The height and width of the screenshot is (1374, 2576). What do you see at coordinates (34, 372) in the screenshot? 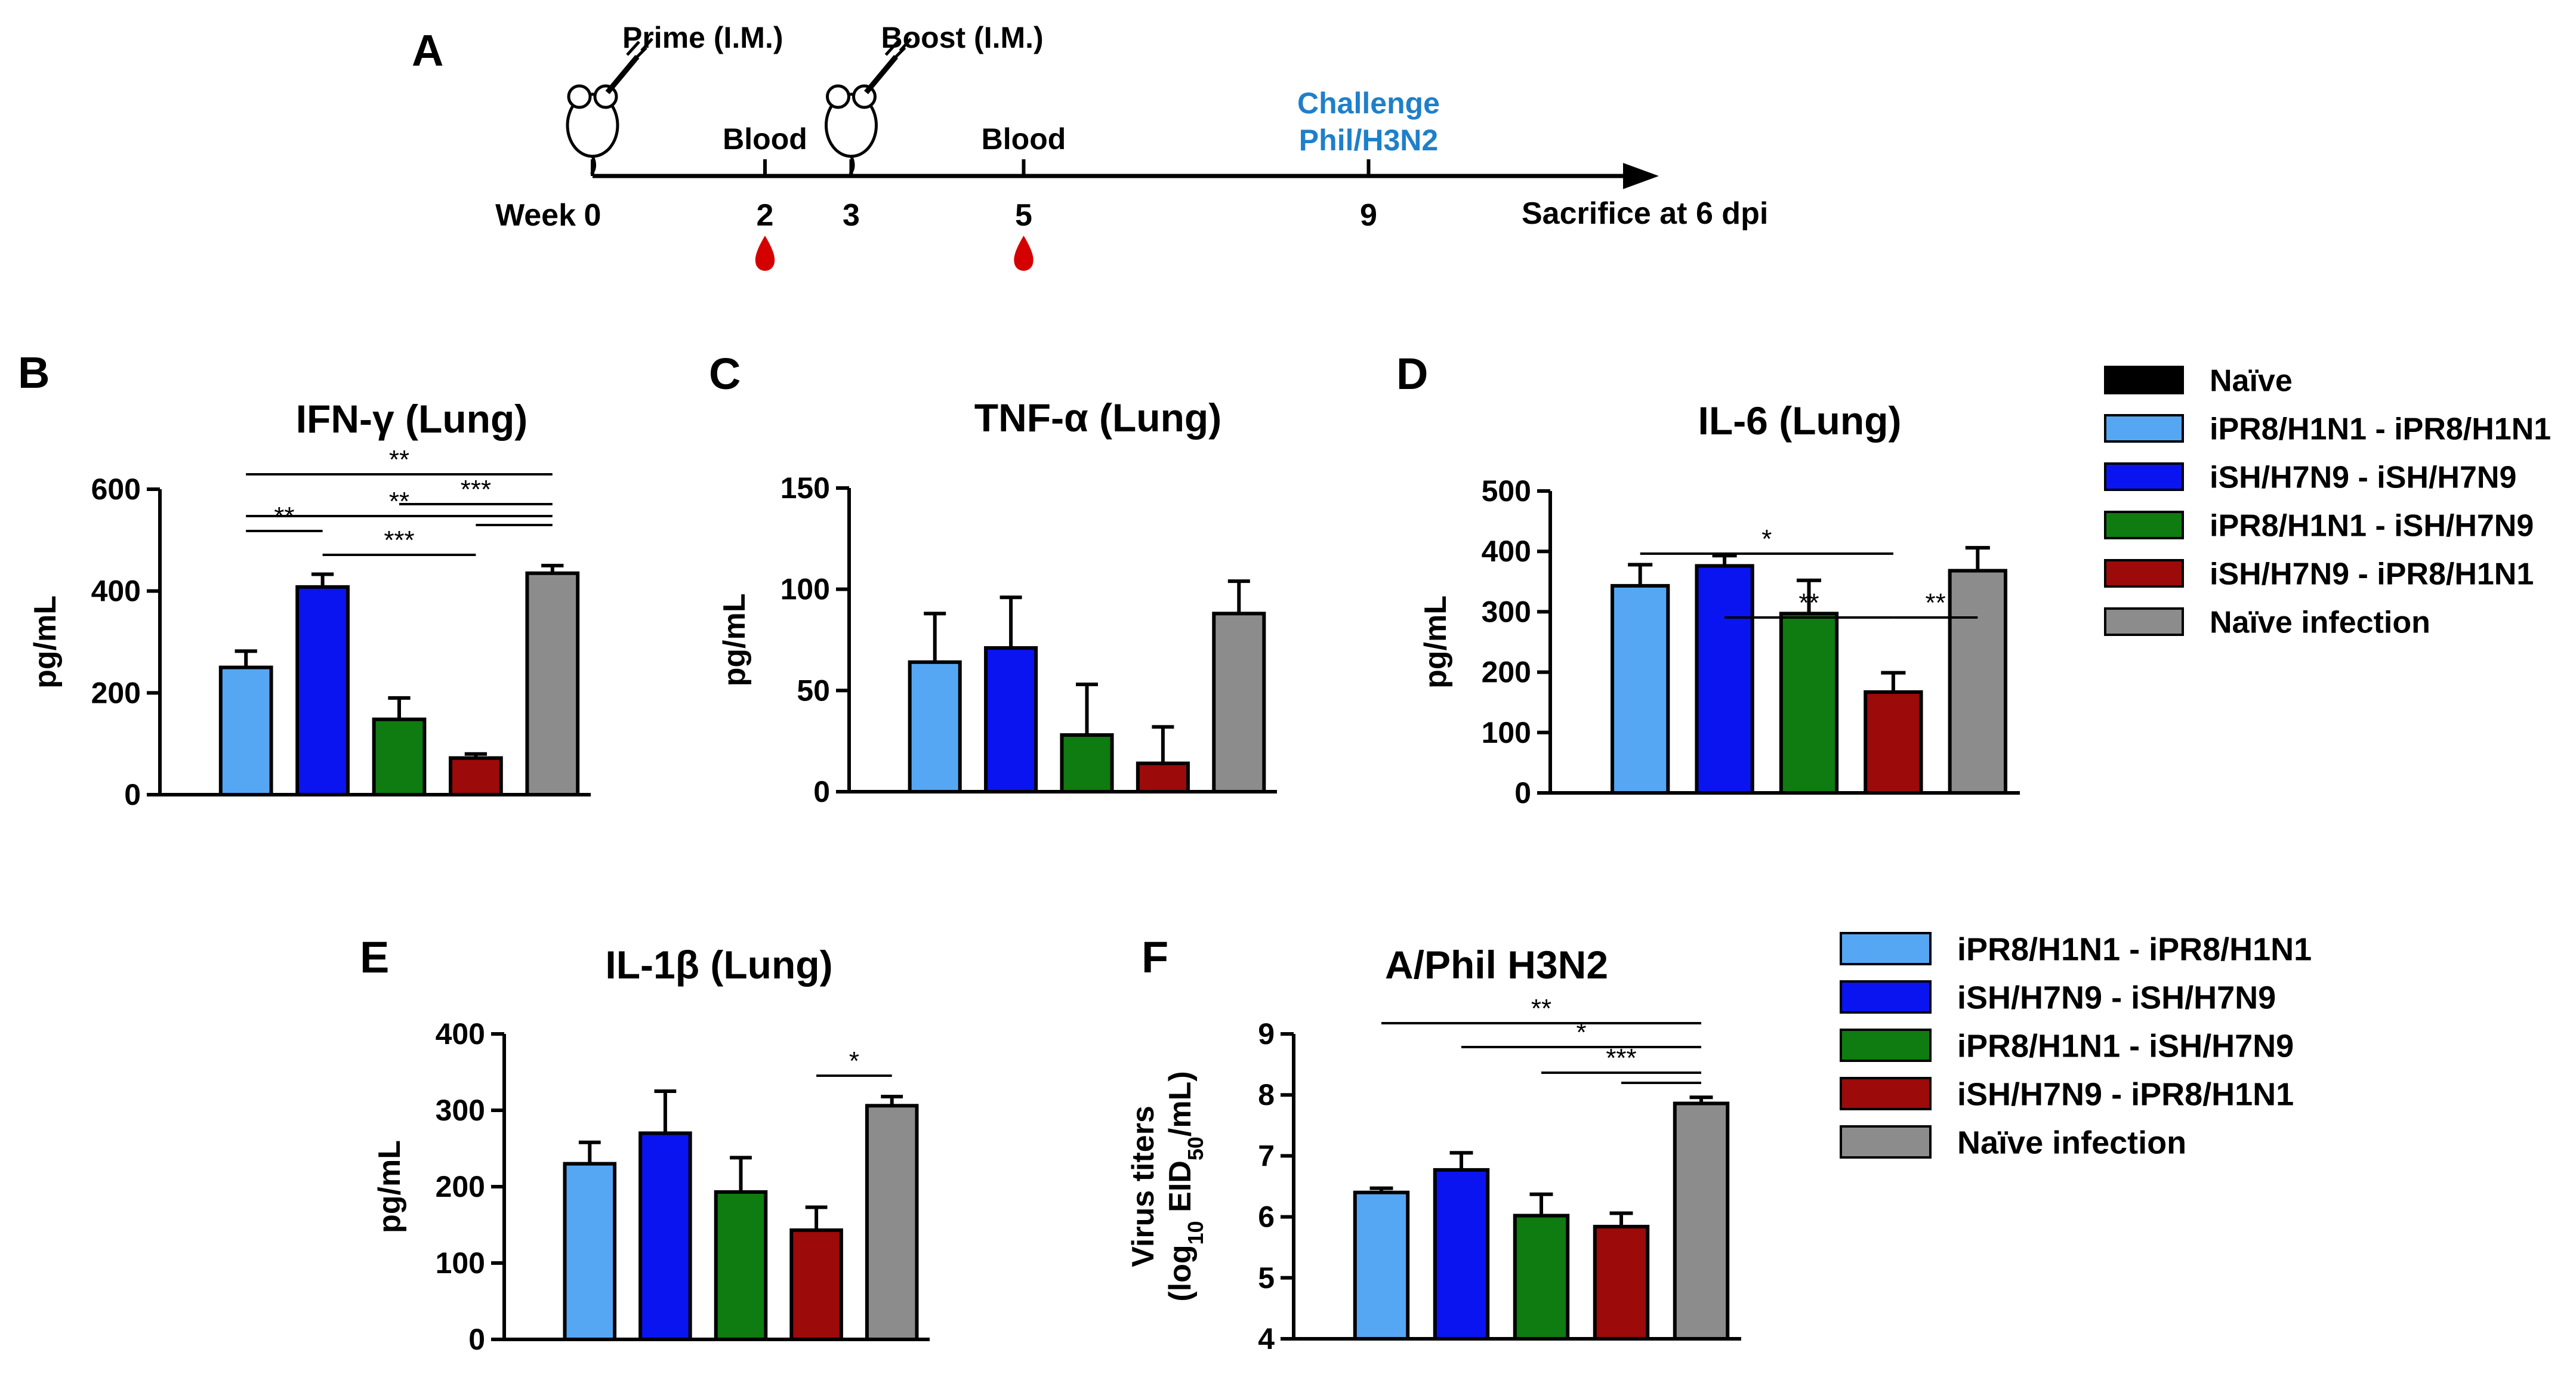
I see `panel-letter-b: B` at bounding box center [34, 372].